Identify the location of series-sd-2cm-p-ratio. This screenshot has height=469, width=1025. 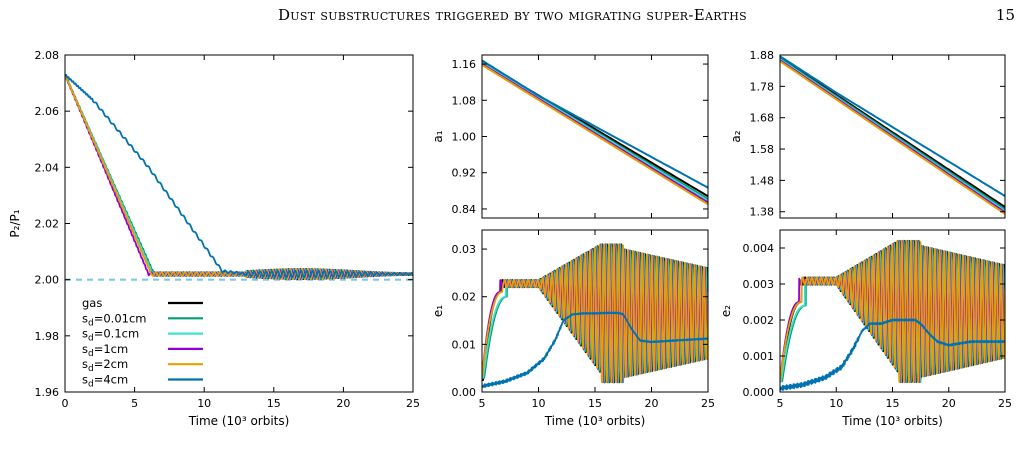
(239, 177).